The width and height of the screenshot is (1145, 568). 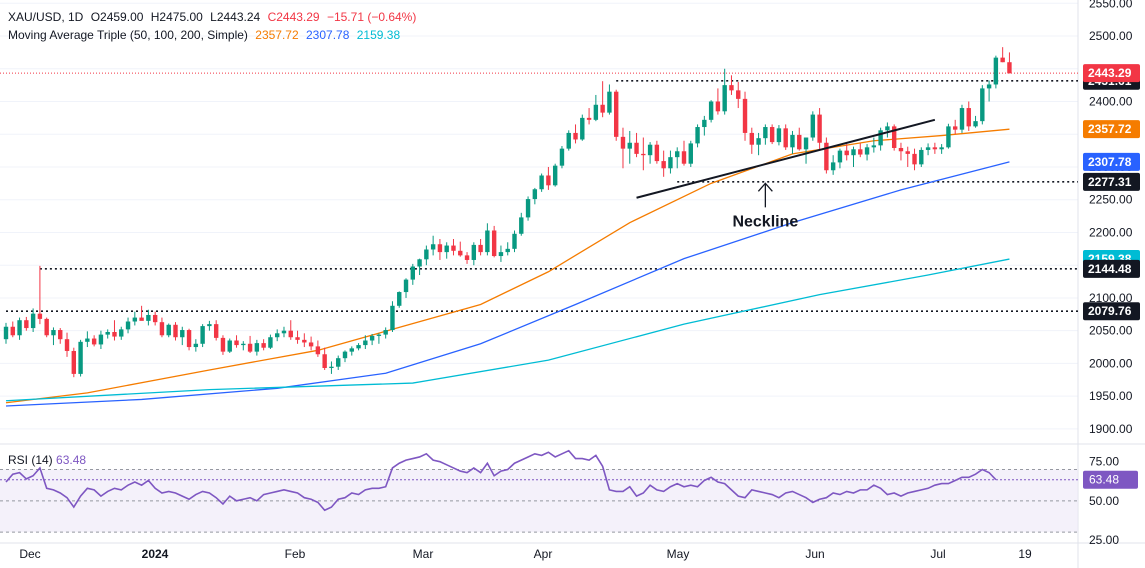 I want to click on price-tick-label: 2250.00, so click(x=1111, y=200).